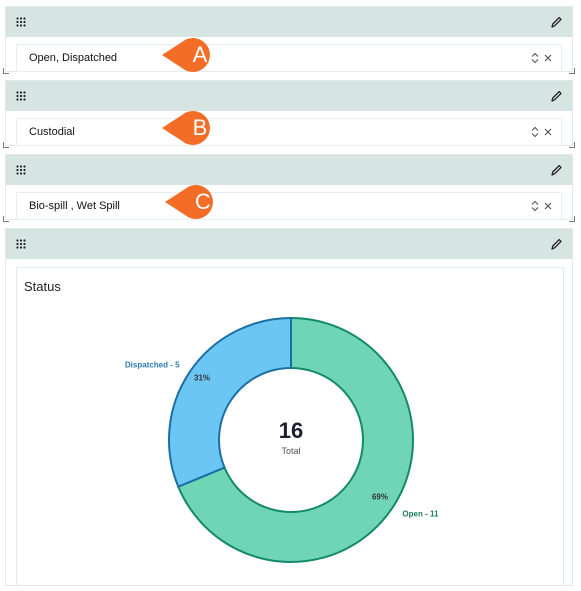 This screenshot has height=591, width=581. I want to click on chart-title: Status, so click(42, 286).